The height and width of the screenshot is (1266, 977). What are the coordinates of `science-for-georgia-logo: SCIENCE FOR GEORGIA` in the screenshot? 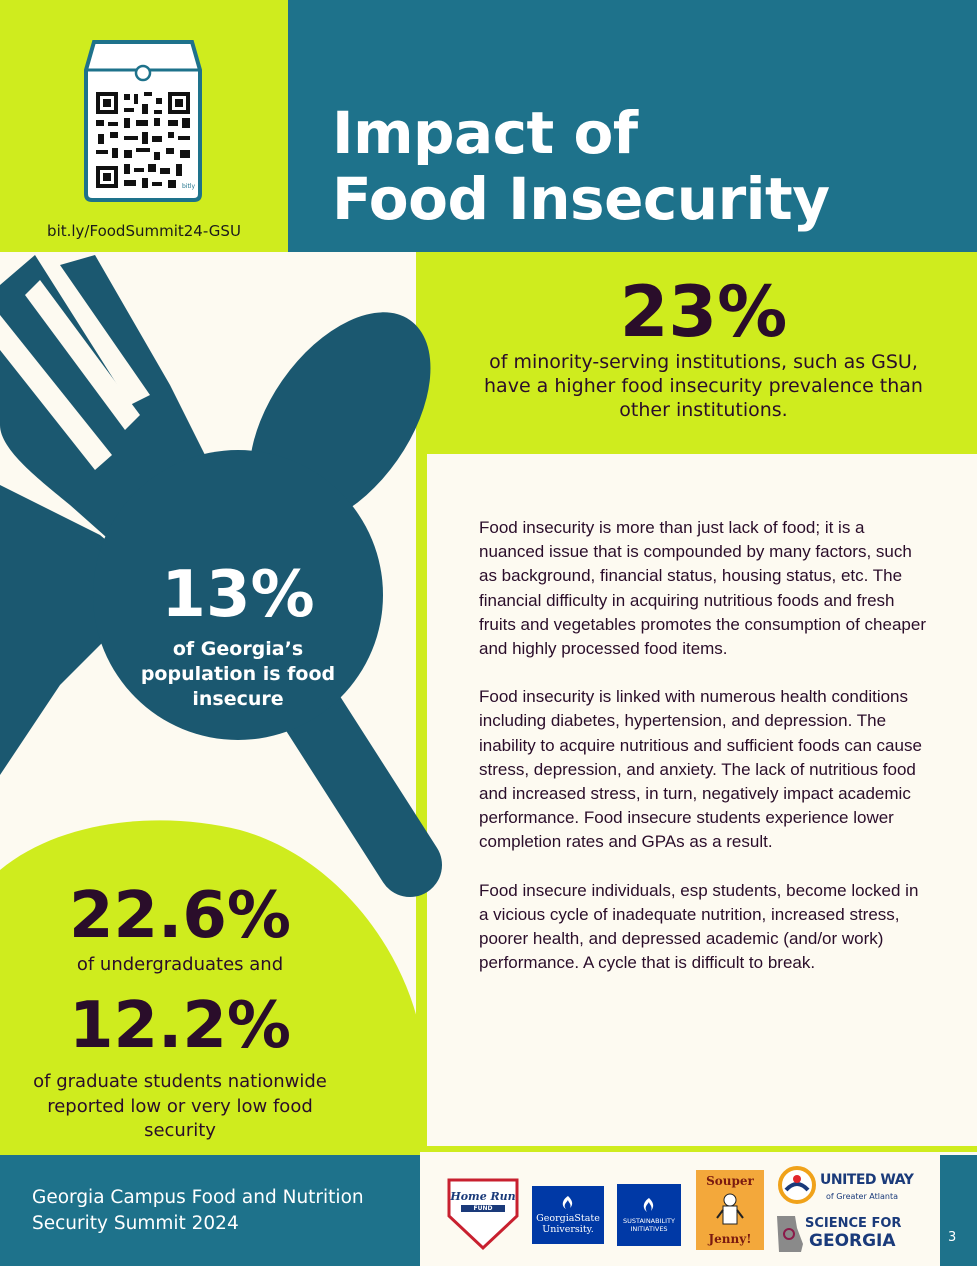 It's located at (850, 1234).